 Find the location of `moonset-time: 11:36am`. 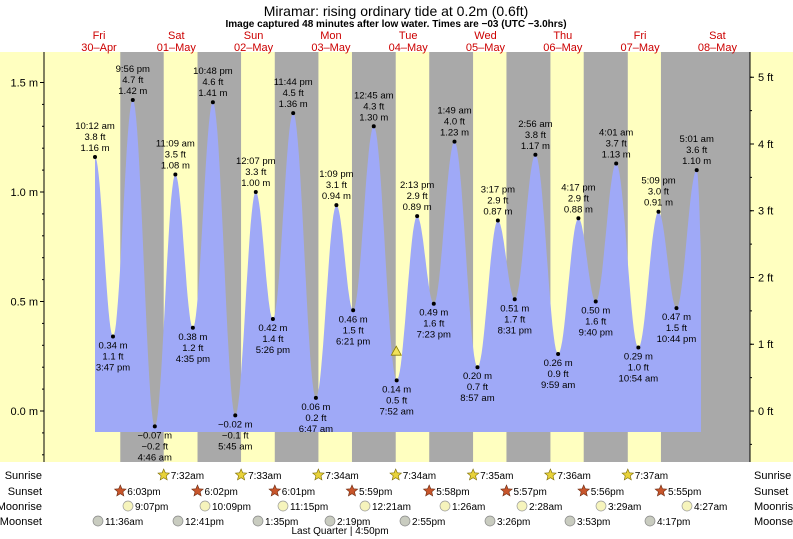

moonset-time: 11:36am is located at coordinates (124, 522).